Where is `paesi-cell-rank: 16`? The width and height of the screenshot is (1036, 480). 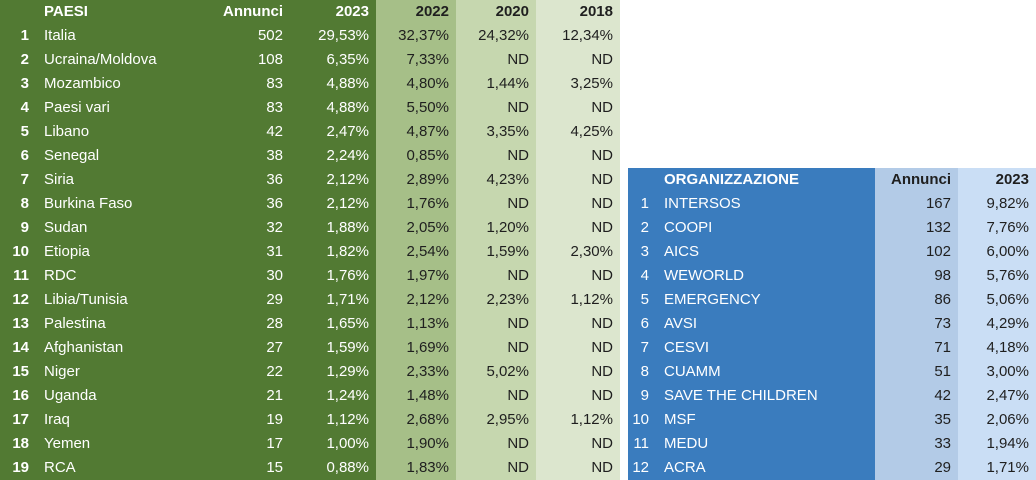
paesi-cell-rank: 16 is located at coordinates (20, 395).